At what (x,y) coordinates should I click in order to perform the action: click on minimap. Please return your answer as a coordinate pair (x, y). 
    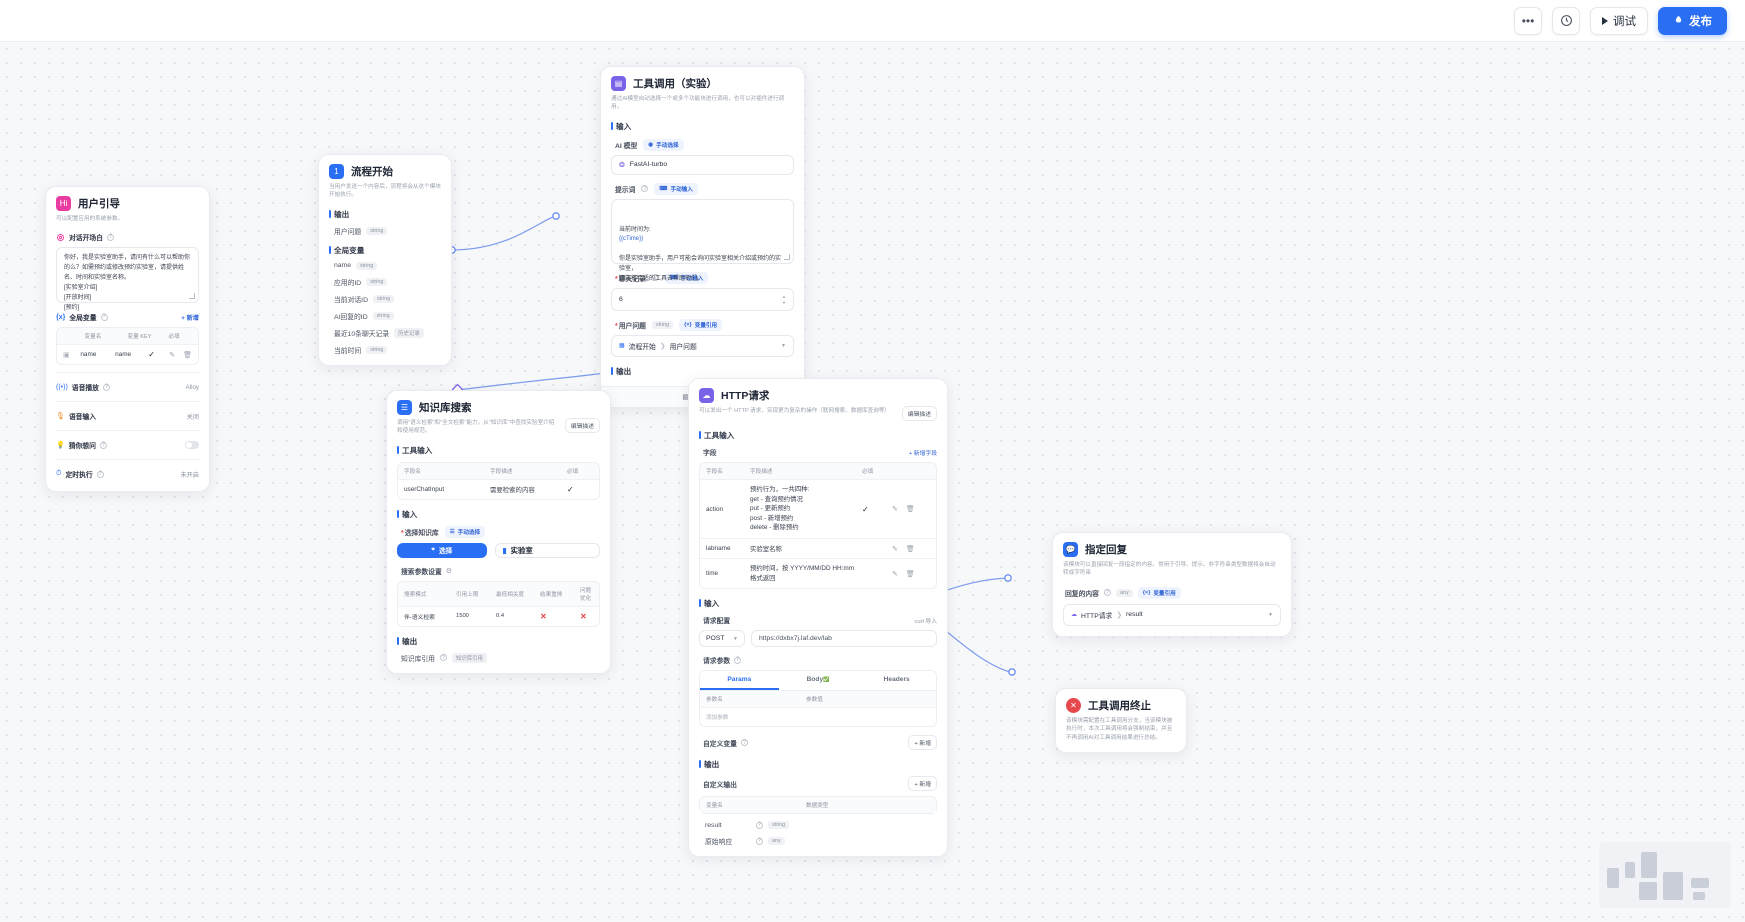
    Looking at the image, I should click on (1665, 875).